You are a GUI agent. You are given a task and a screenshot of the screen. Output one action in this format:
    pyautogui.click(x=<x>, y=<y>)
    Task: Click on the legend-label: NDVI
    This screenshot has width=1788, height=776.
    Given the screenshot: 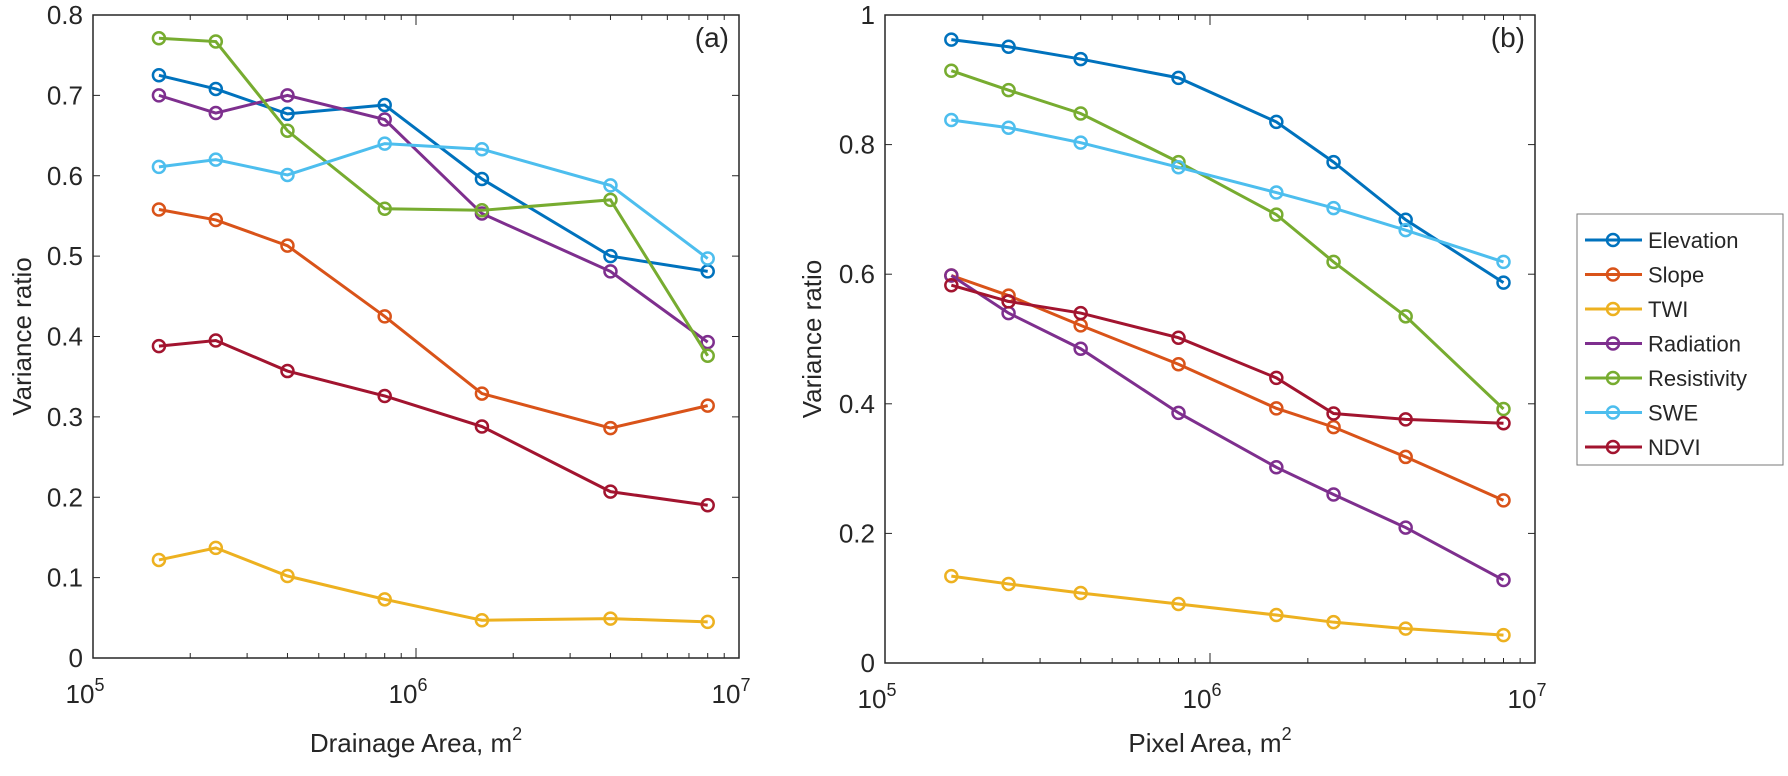 What is the action you would take?
    pyautogui.click(x=1674, y=447)
    